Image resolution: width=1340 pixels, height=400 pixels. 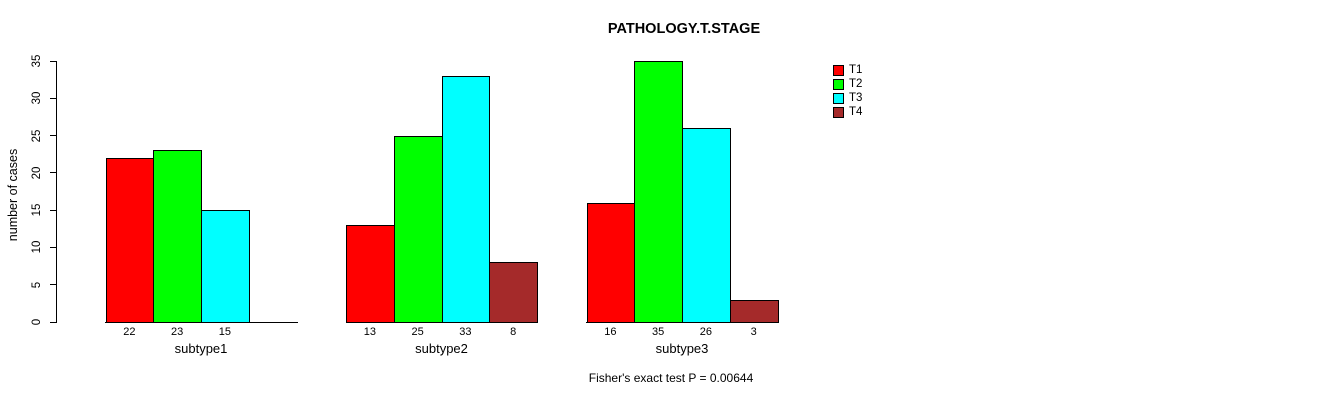 I want to click on bar-t2-subtype3, so click(x=658, y=192).